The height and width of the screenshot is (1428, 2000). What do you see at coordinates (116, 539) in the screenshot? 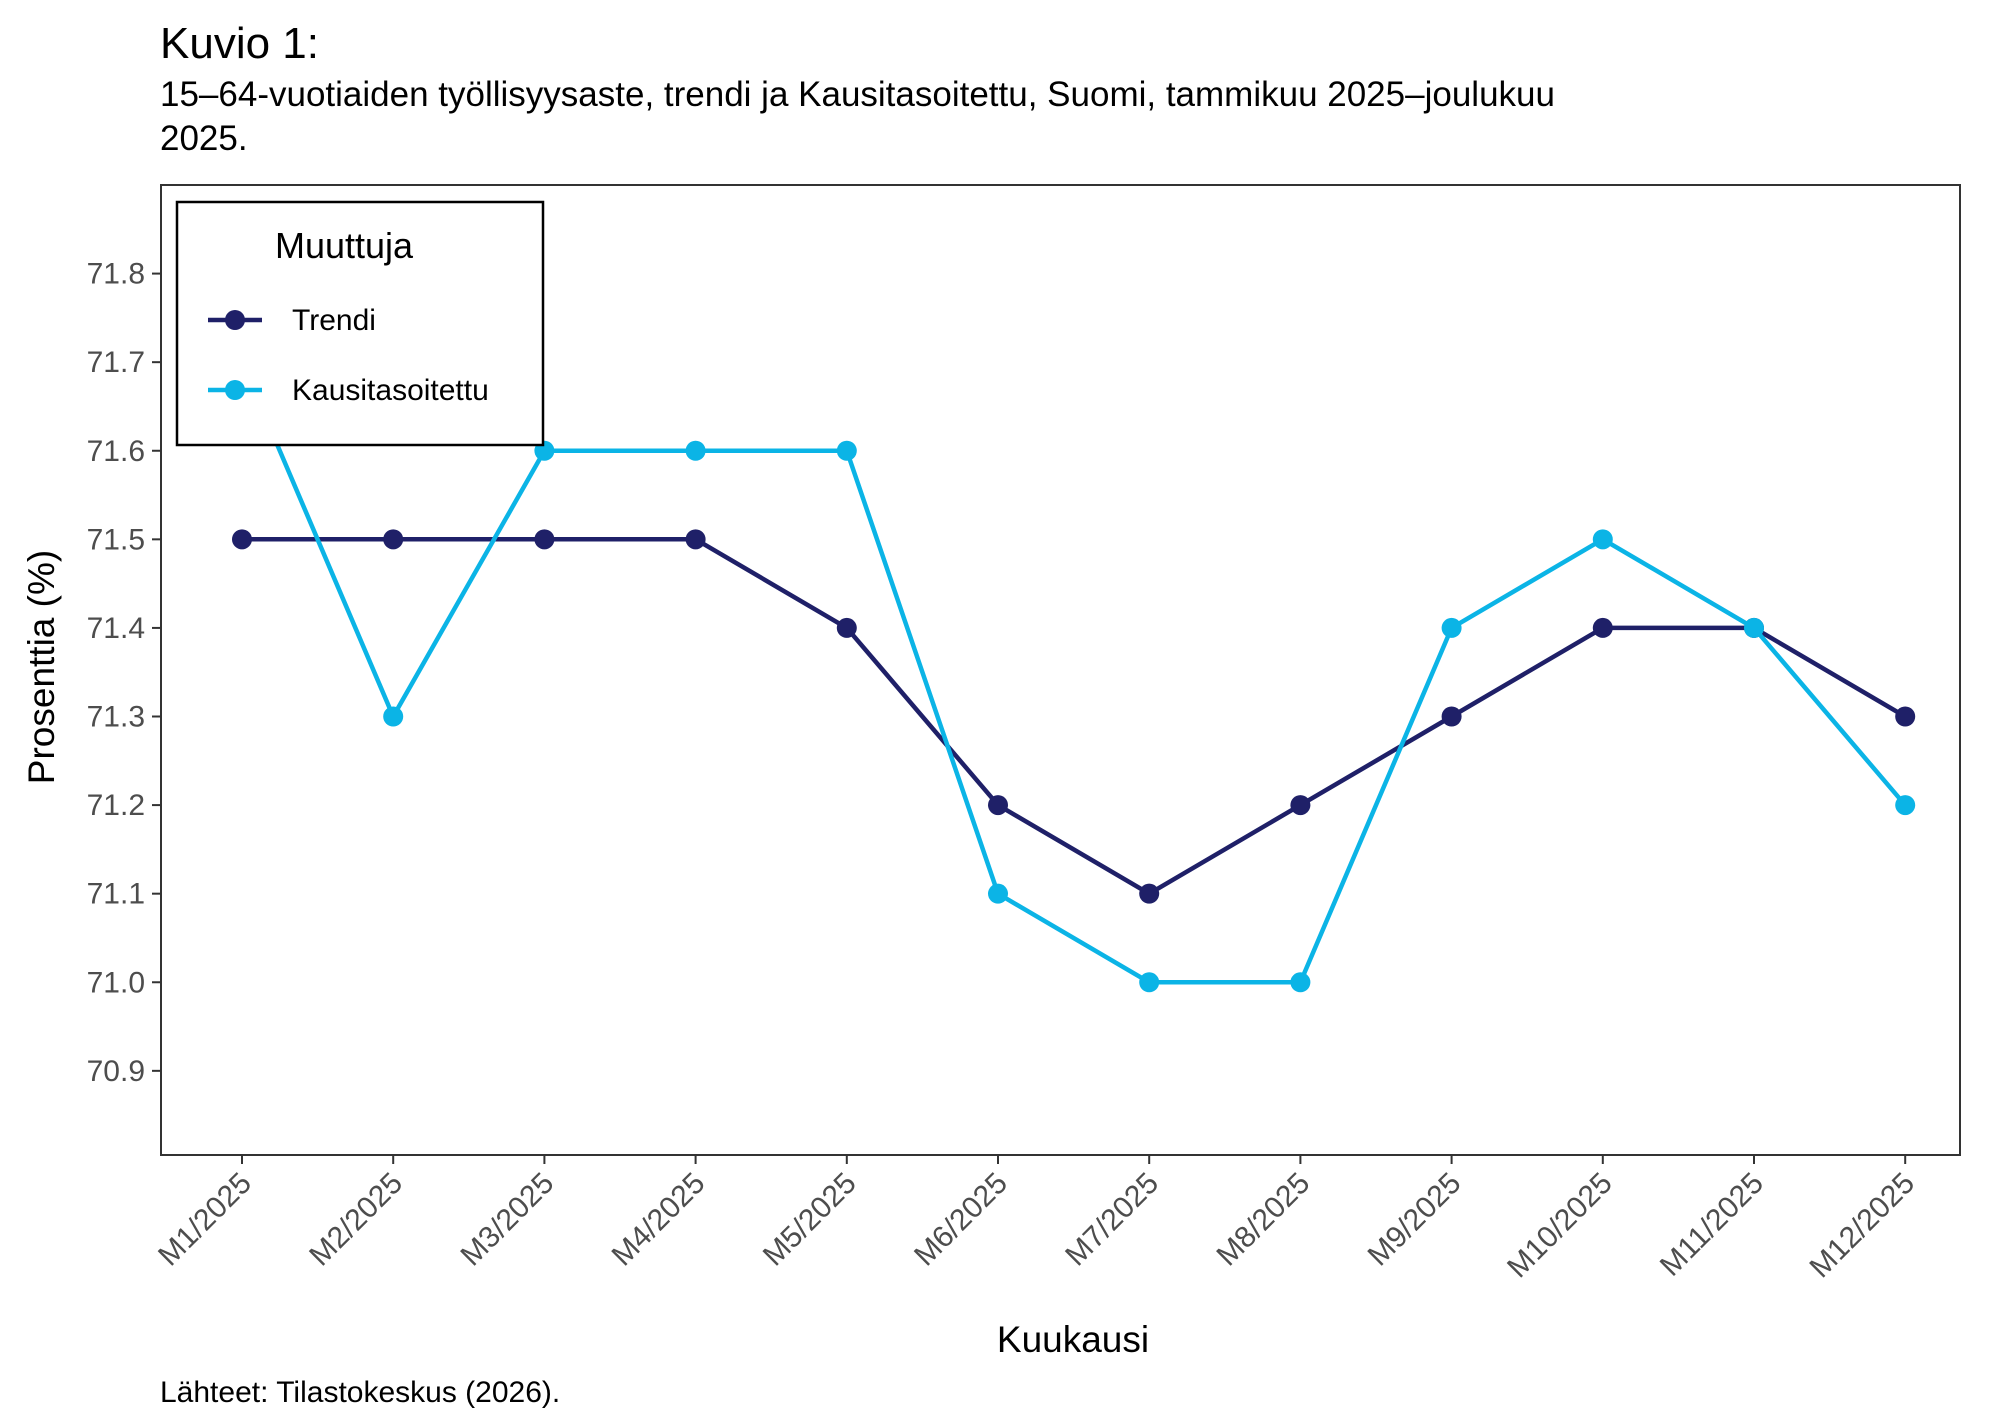
I see `y-tick-label: 71.5` at bounding box center [116, 539].